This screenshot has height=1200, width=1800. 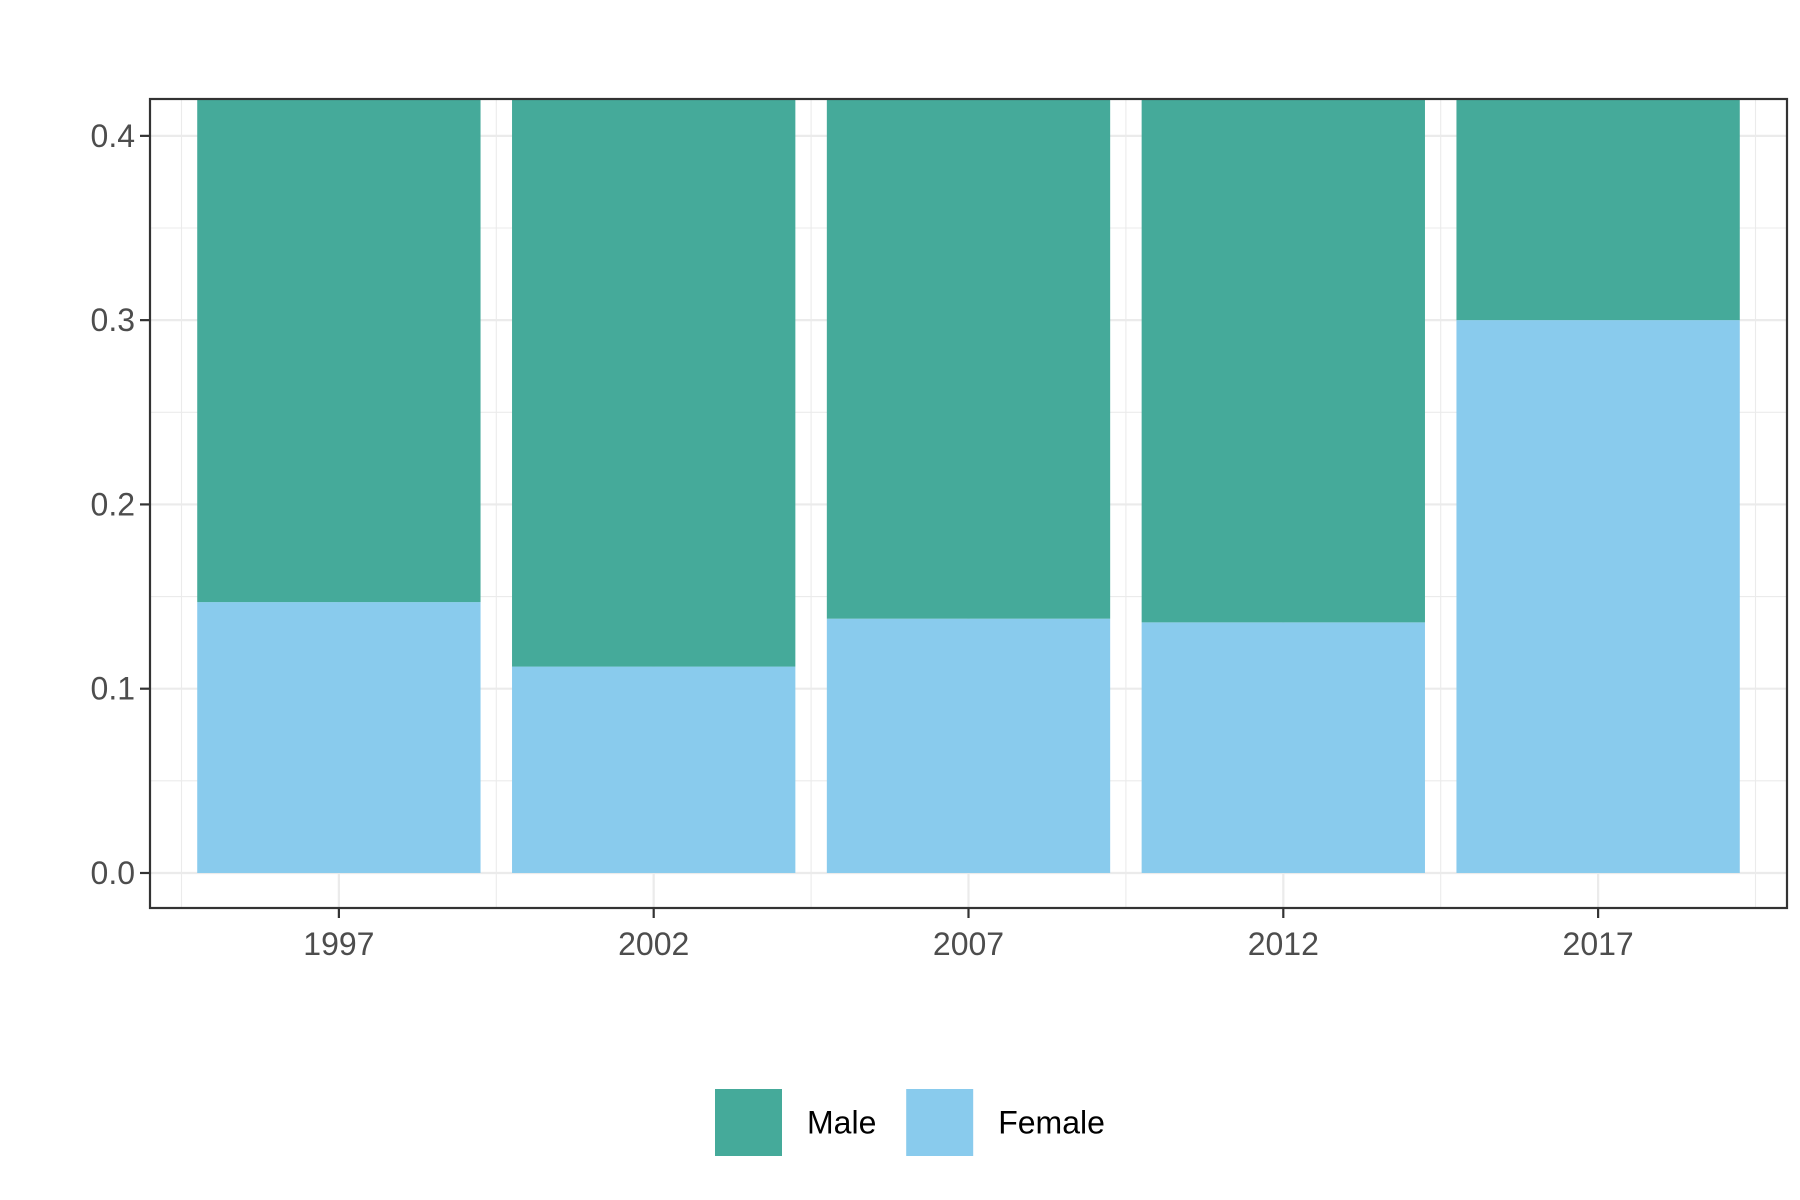 What do you see at coordinates (113, 136) in the screenshot?
I see `y-tick-label: 0.4` at bounding box center [113, 136].